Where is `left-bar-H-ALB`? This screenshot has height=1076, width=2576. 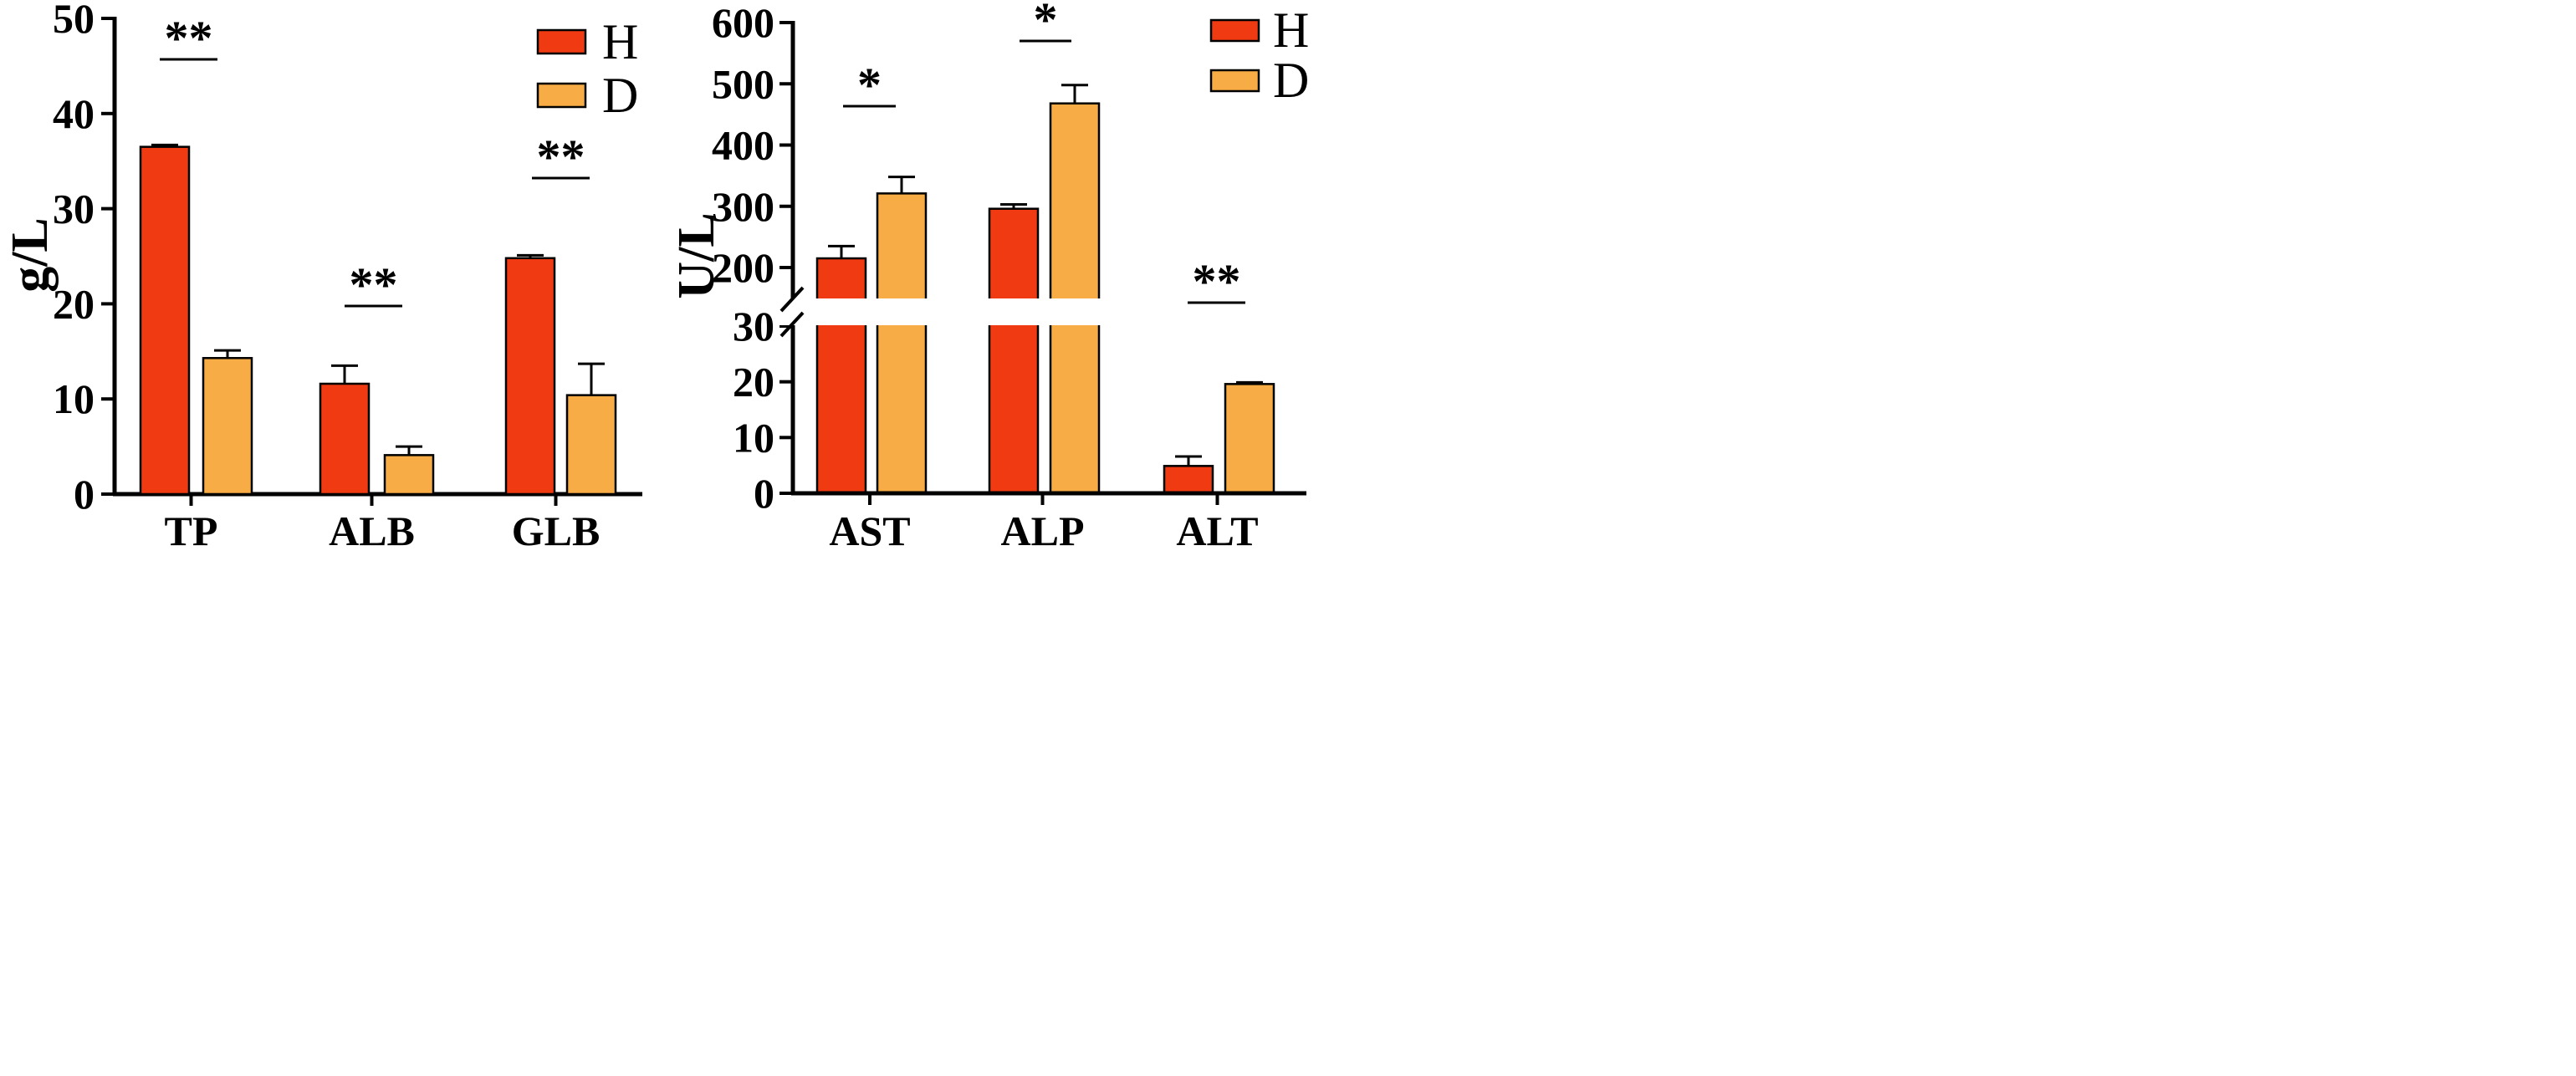 left-bar-H-ALB is located at coordinates (345, 439).